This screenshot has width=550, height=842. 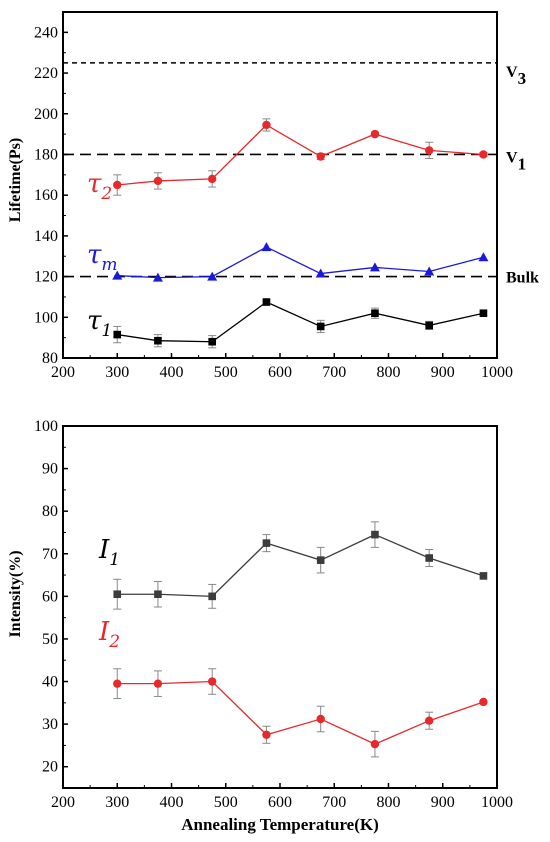 I want to click on series-τ2, so click(x=300, y=157).